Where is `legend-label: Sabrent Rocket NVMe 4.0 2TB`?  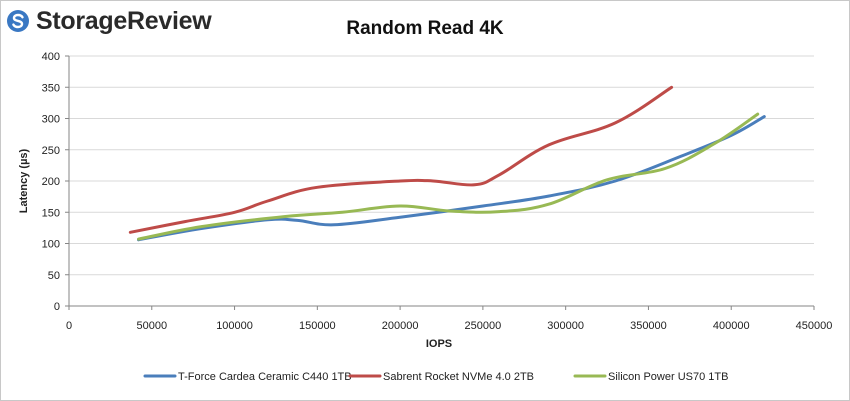 legend-label: Sabrent Rocket NVMe 4.0 2TB is located at coordinates (458, 377).